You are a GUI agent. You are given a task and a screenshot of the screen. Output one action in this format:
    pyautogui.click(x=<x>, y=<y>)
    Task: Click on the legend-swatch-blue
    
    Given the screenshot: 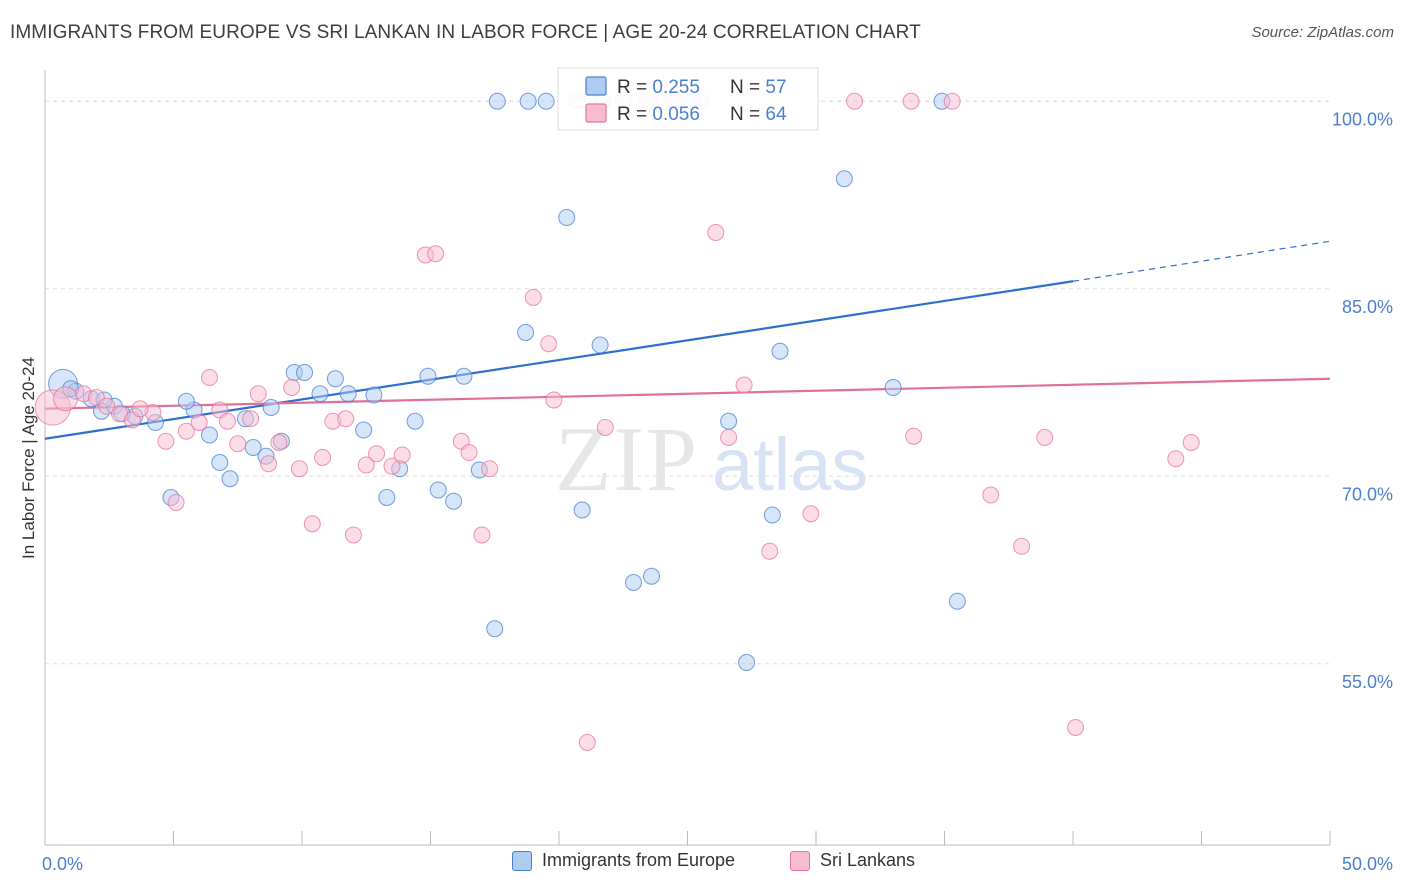 What is the action you would take?
    pyautogui.click(x=522, y=860)
    